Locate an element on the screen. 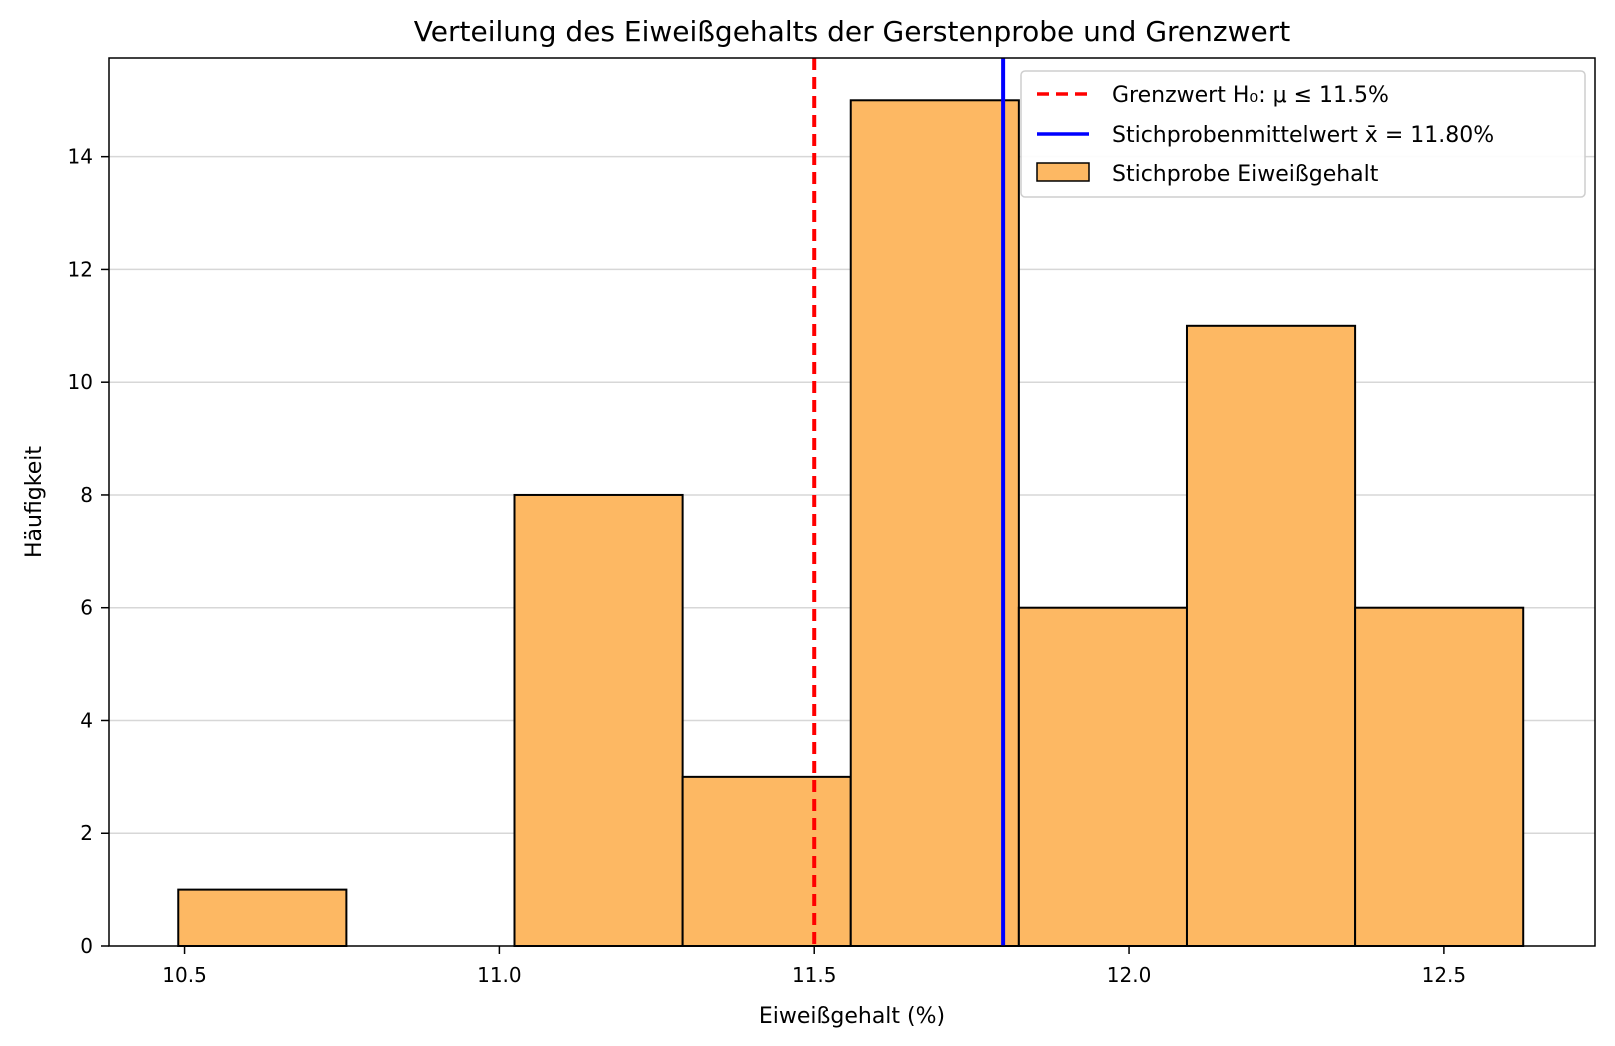 This screenshot has width=1615, height=1046. y-tick-label-6: 12 is located at coordinates (80, 269).